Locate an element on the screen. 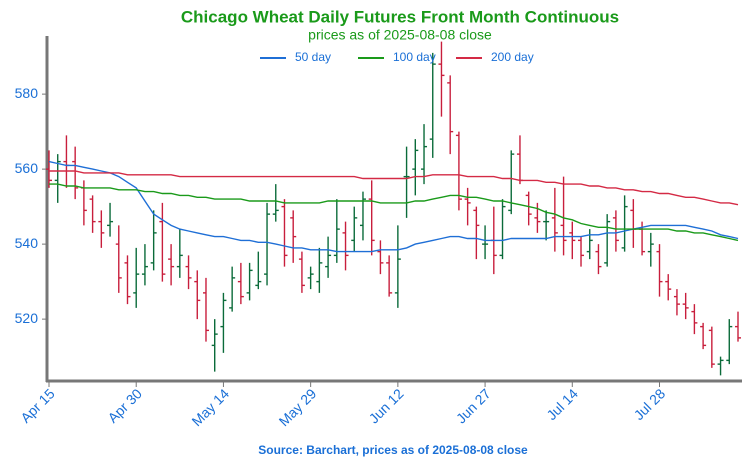  x-tick-label: Apr 30 is located at coordinates (124, 405).